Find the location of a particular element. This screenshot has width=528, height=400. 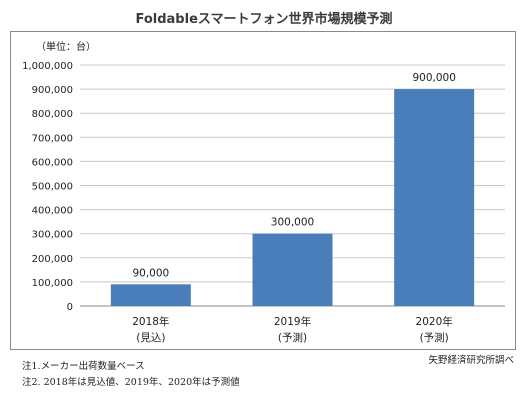

unit-label: （単位：台） is located at coordinates (66, 46).